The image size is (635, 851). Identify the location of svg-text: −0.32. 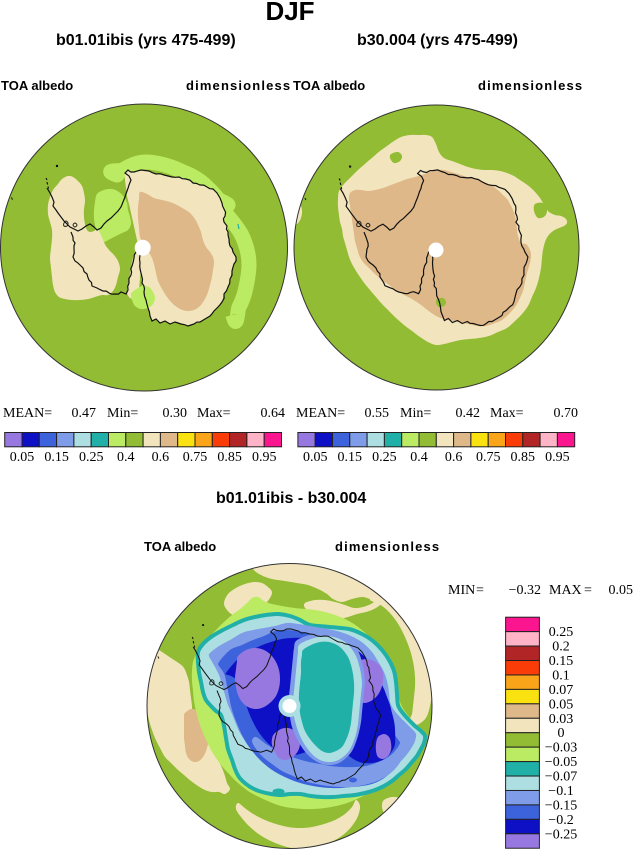
(525, 590).